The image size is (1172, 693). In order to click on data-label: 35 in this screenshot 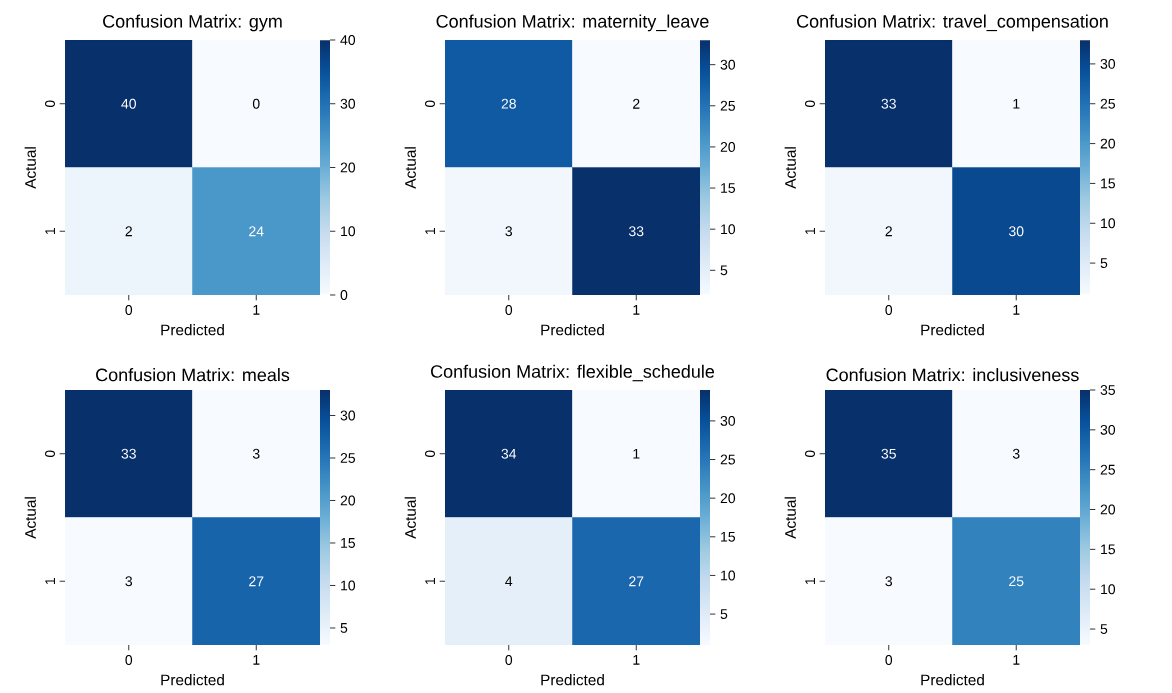, I will do `click(888, 453)`.